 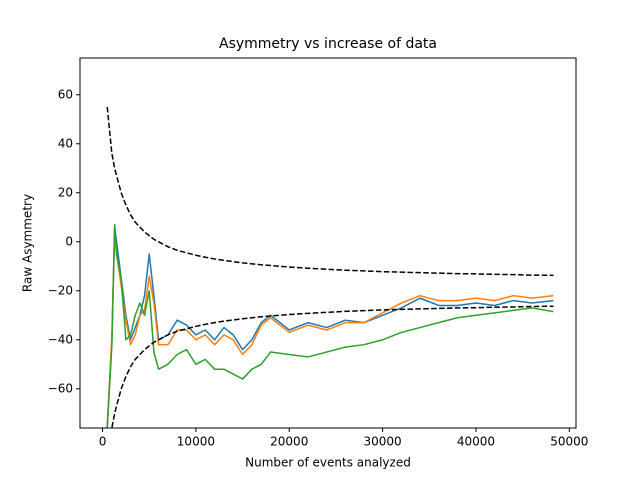 What do you see at coordinates (60, 388) in the screenshot?
I see `y-tick-label: −60` at bounding box center [60, 388].